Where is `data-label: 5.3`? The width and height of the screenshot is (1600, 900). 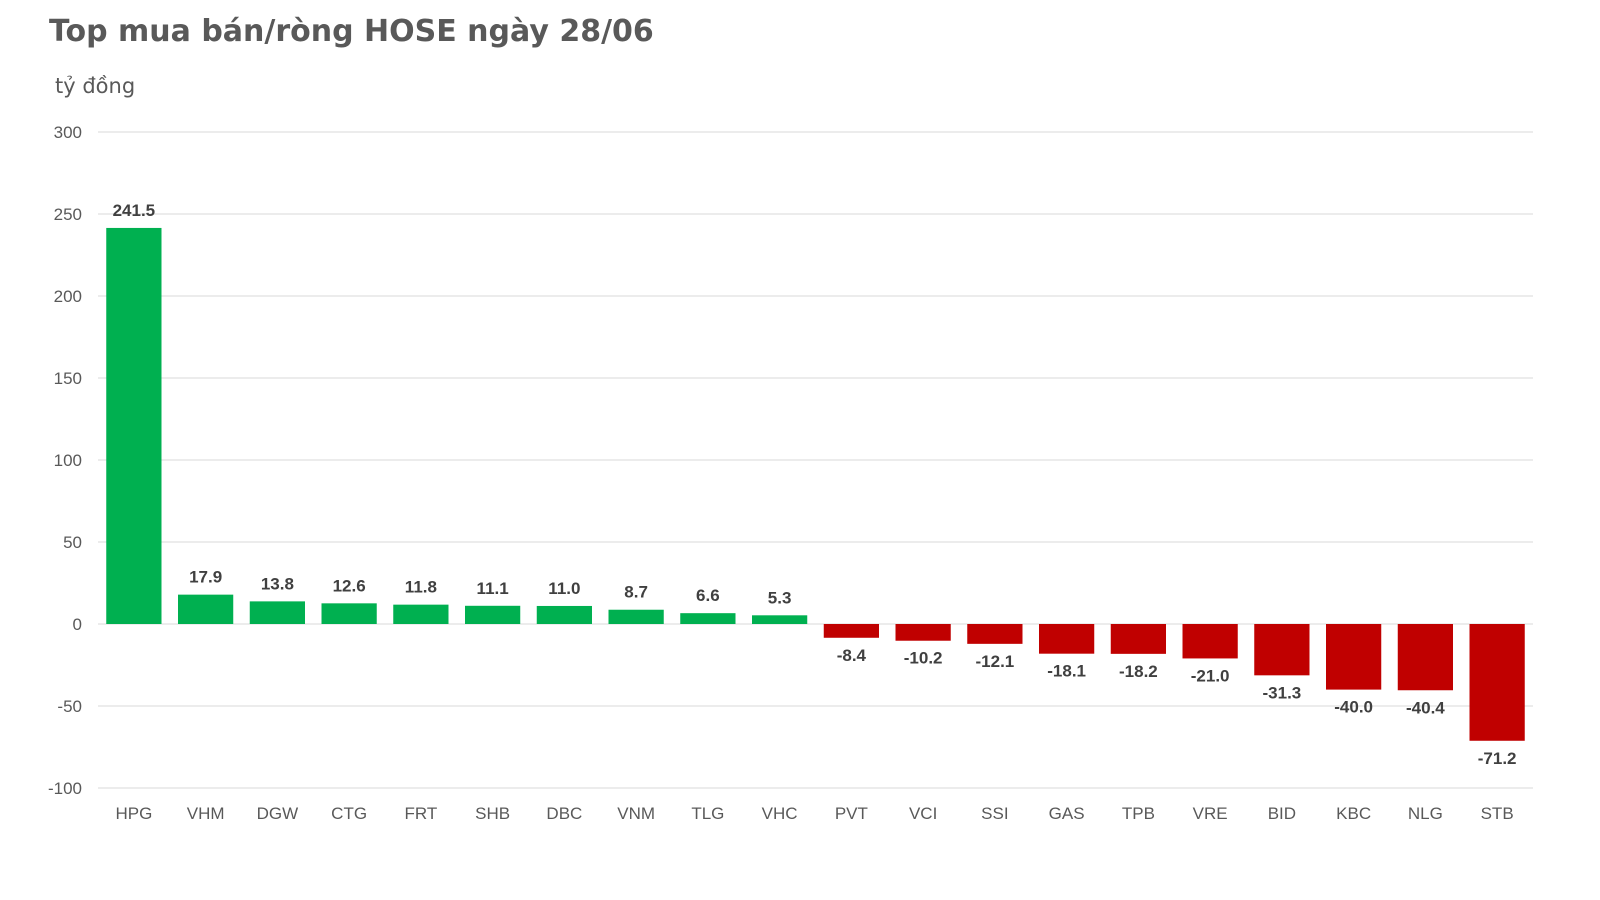 data-label: 5.3 is located at coordinates (780, 597).